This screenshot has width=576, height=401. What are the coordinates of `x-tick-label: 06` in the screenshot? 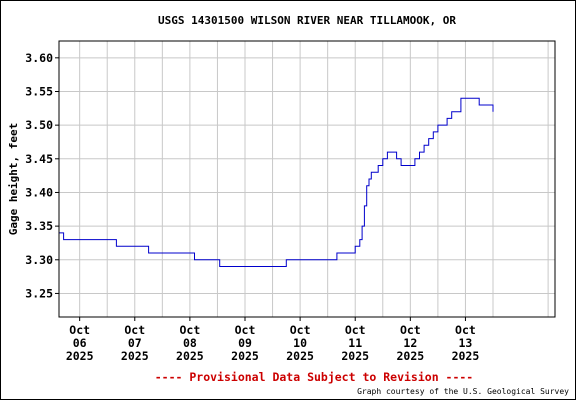 It's located at (80, 343).